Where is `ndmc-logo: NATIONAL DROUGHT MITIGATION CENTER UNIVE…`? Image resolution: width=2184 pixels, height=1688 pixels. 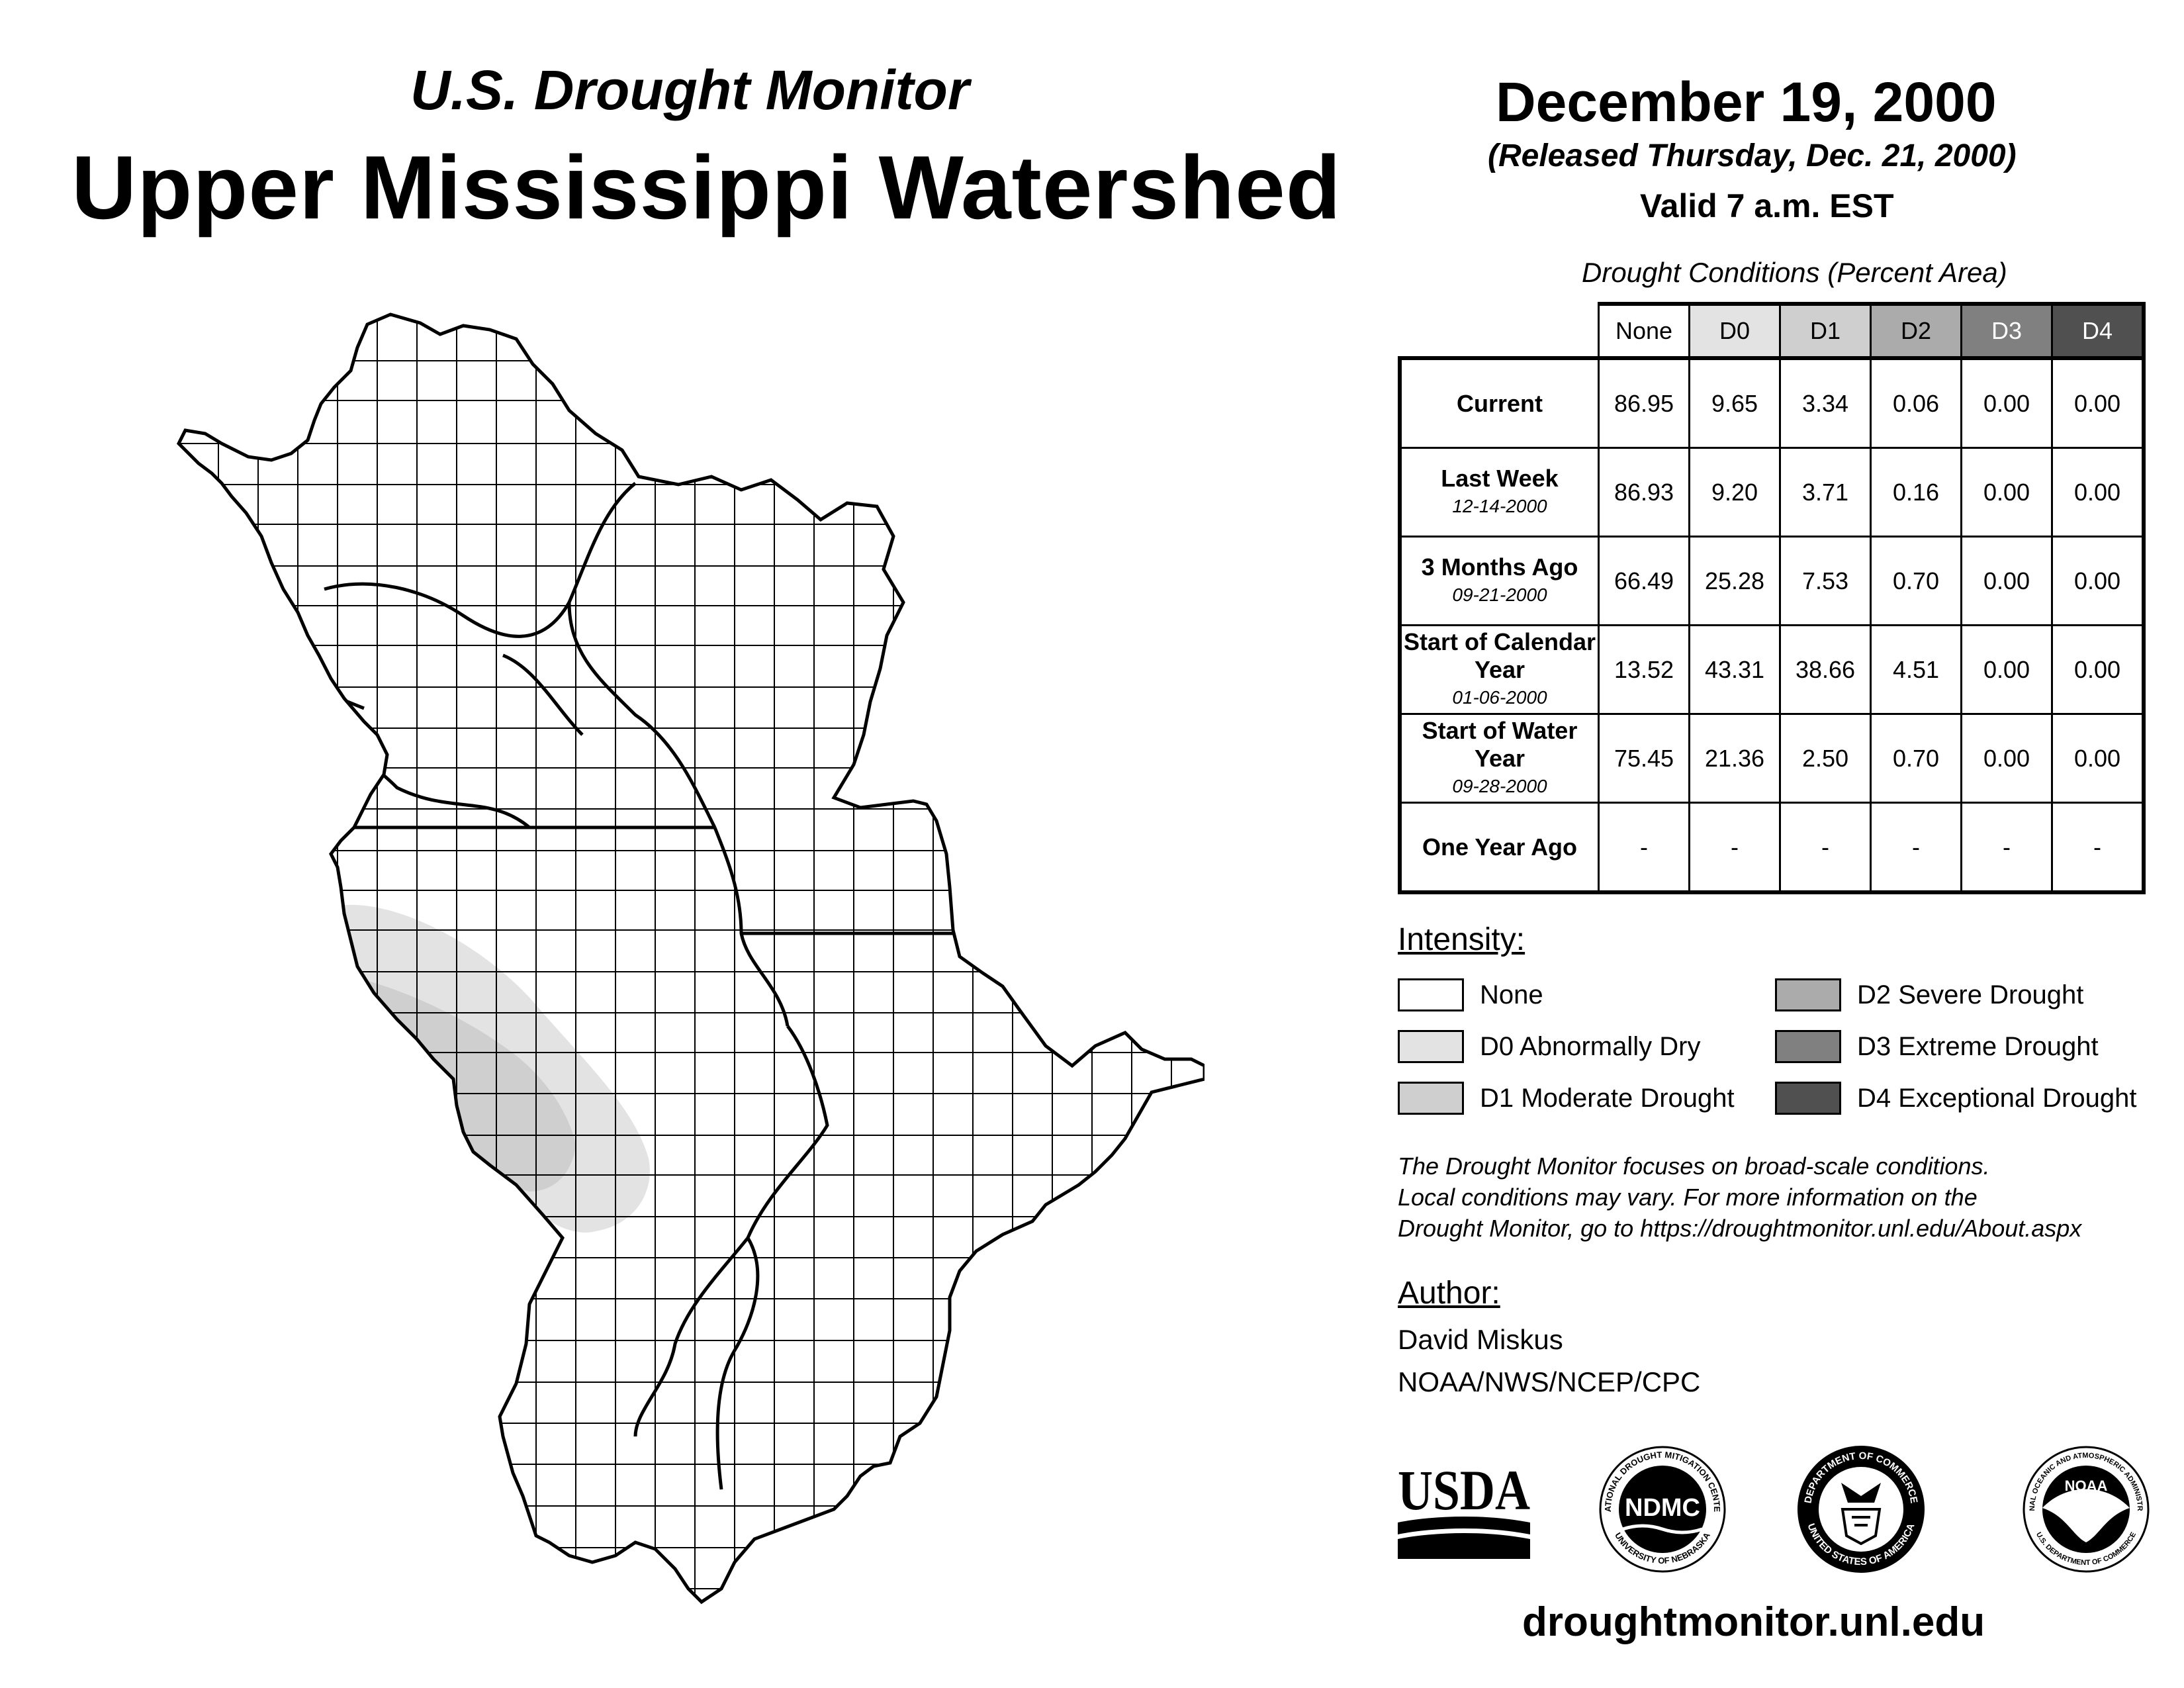
ndmc-logo: NATIONAL DROUGHT MITIGATION CENTER UNIVE… is located at coordinates (1662, 1509).